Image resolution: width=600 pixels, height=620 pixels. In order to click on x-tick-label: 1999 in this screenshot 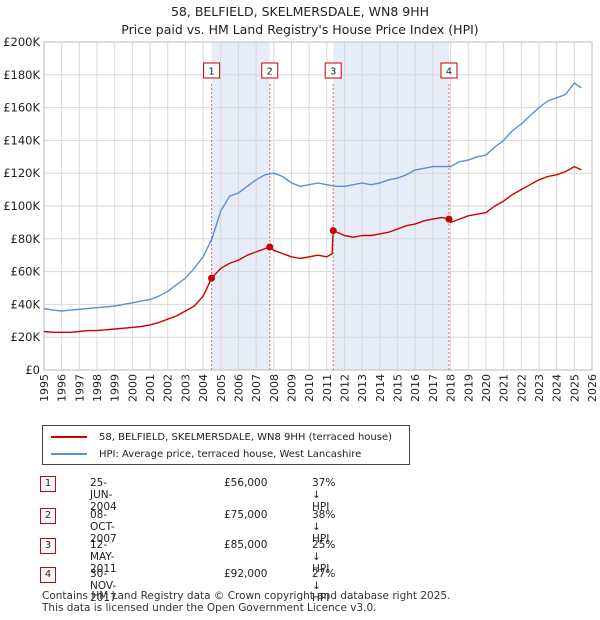, I will do `click(115, 388)`.